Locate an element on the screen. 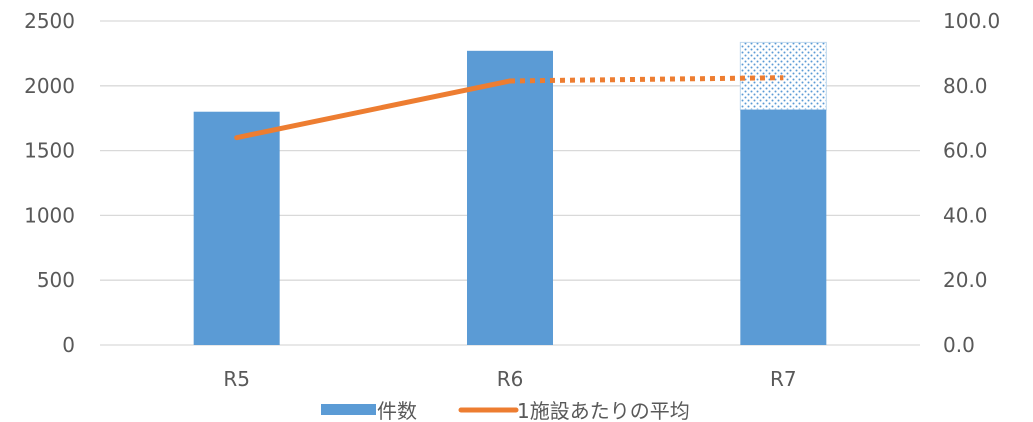 The width and height of the screenshot is (1033, 422). x-tick-label: R7 is located at coordinates (783, 379).